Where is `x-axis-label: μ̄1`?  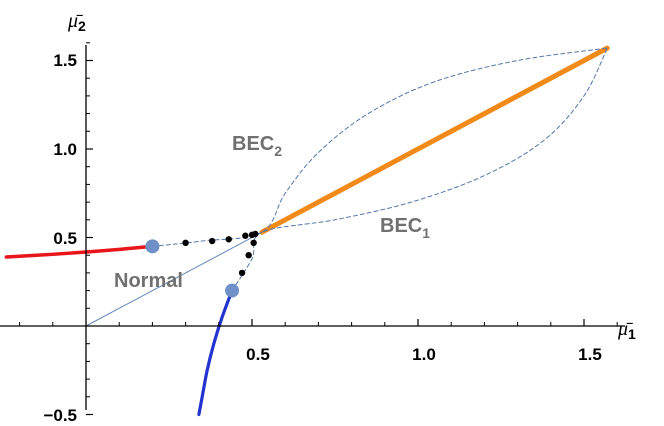 x-axis-label: μ̄1 is located at coordinates (626, 330).